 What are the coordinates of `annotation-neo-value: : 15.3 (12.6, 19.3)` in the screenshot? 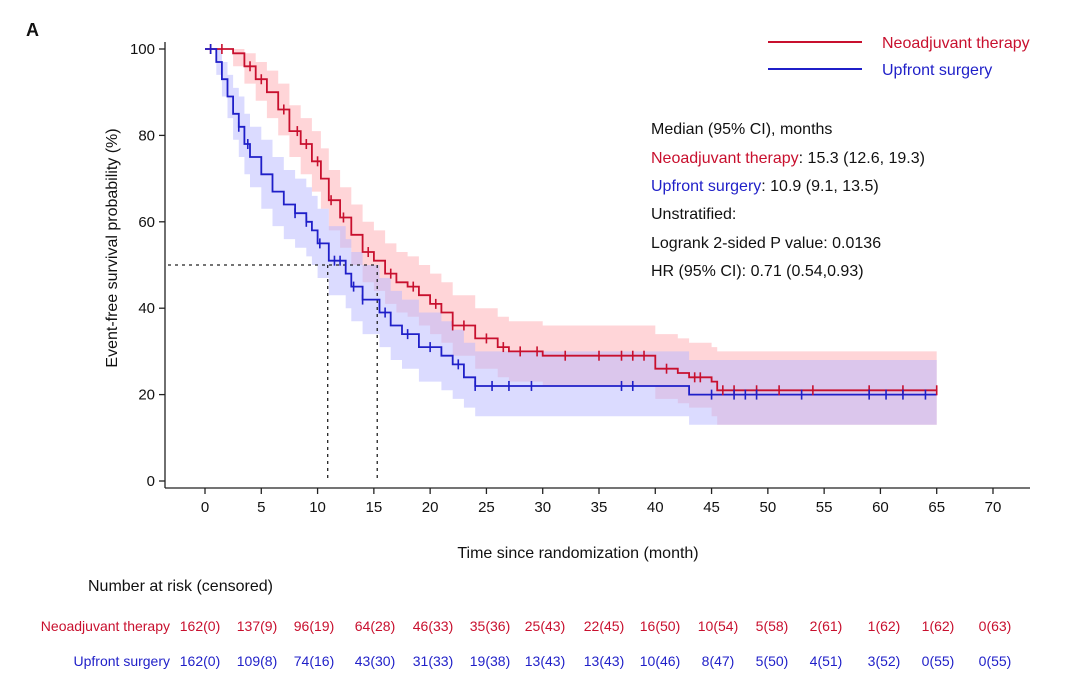 It's located at (862, 158).